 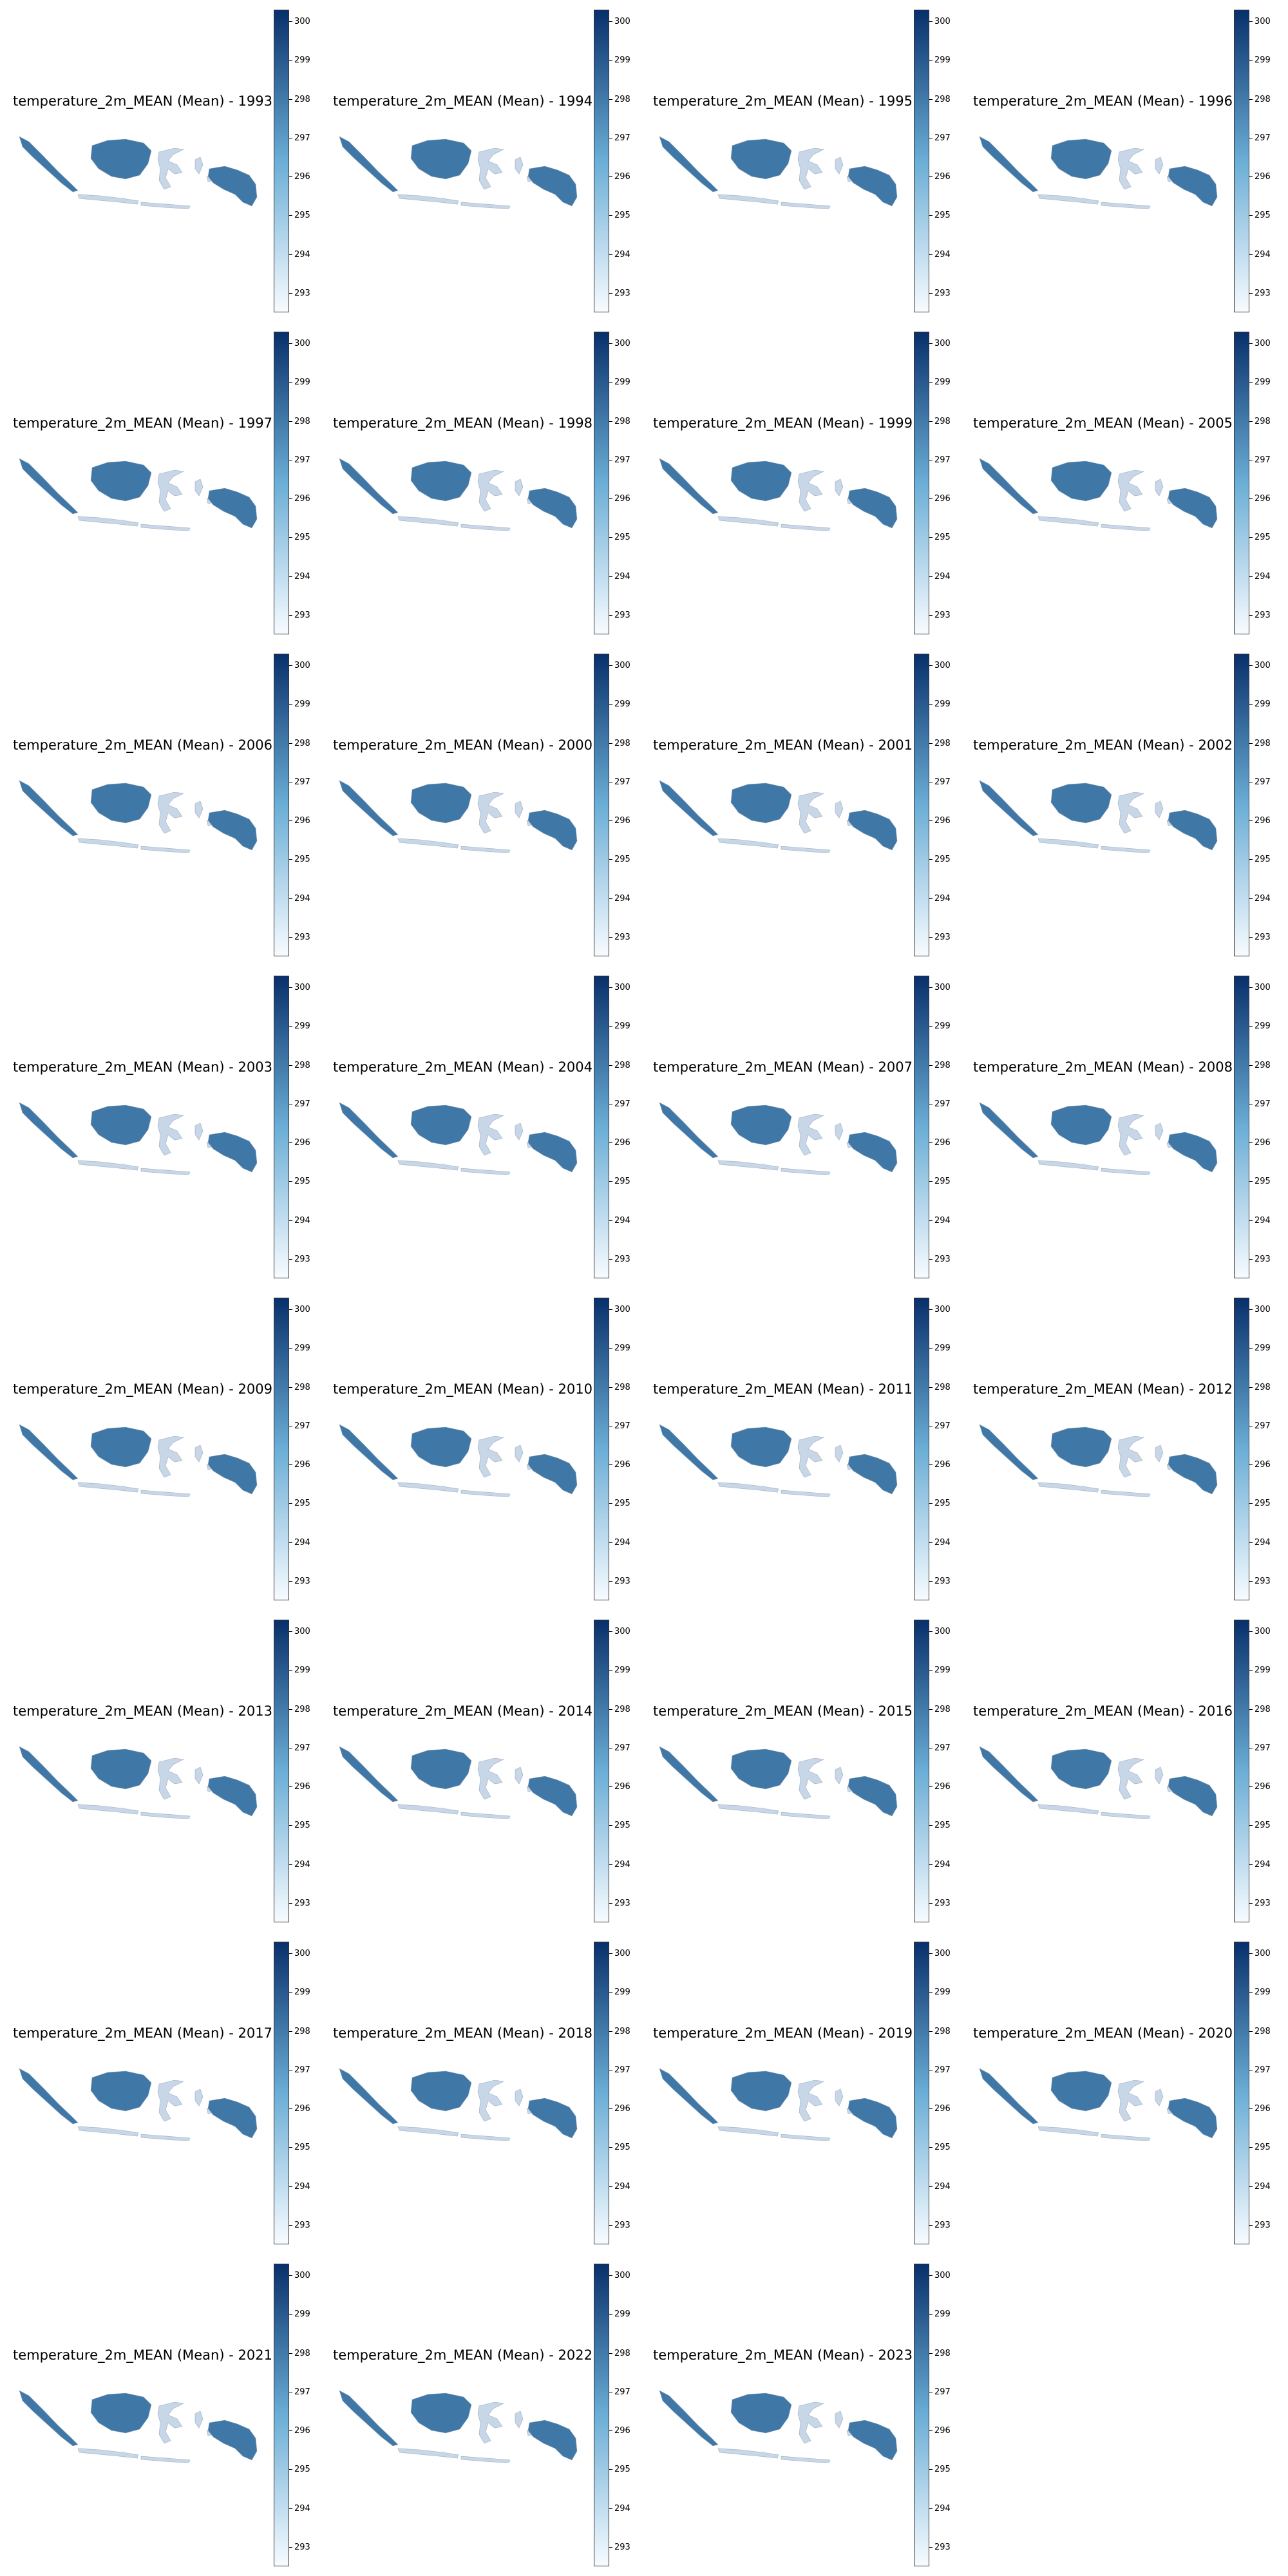 I want to click on map-title: temperature_2m_MEAN (Mean) - 2021, so click(x=143, y=2355).